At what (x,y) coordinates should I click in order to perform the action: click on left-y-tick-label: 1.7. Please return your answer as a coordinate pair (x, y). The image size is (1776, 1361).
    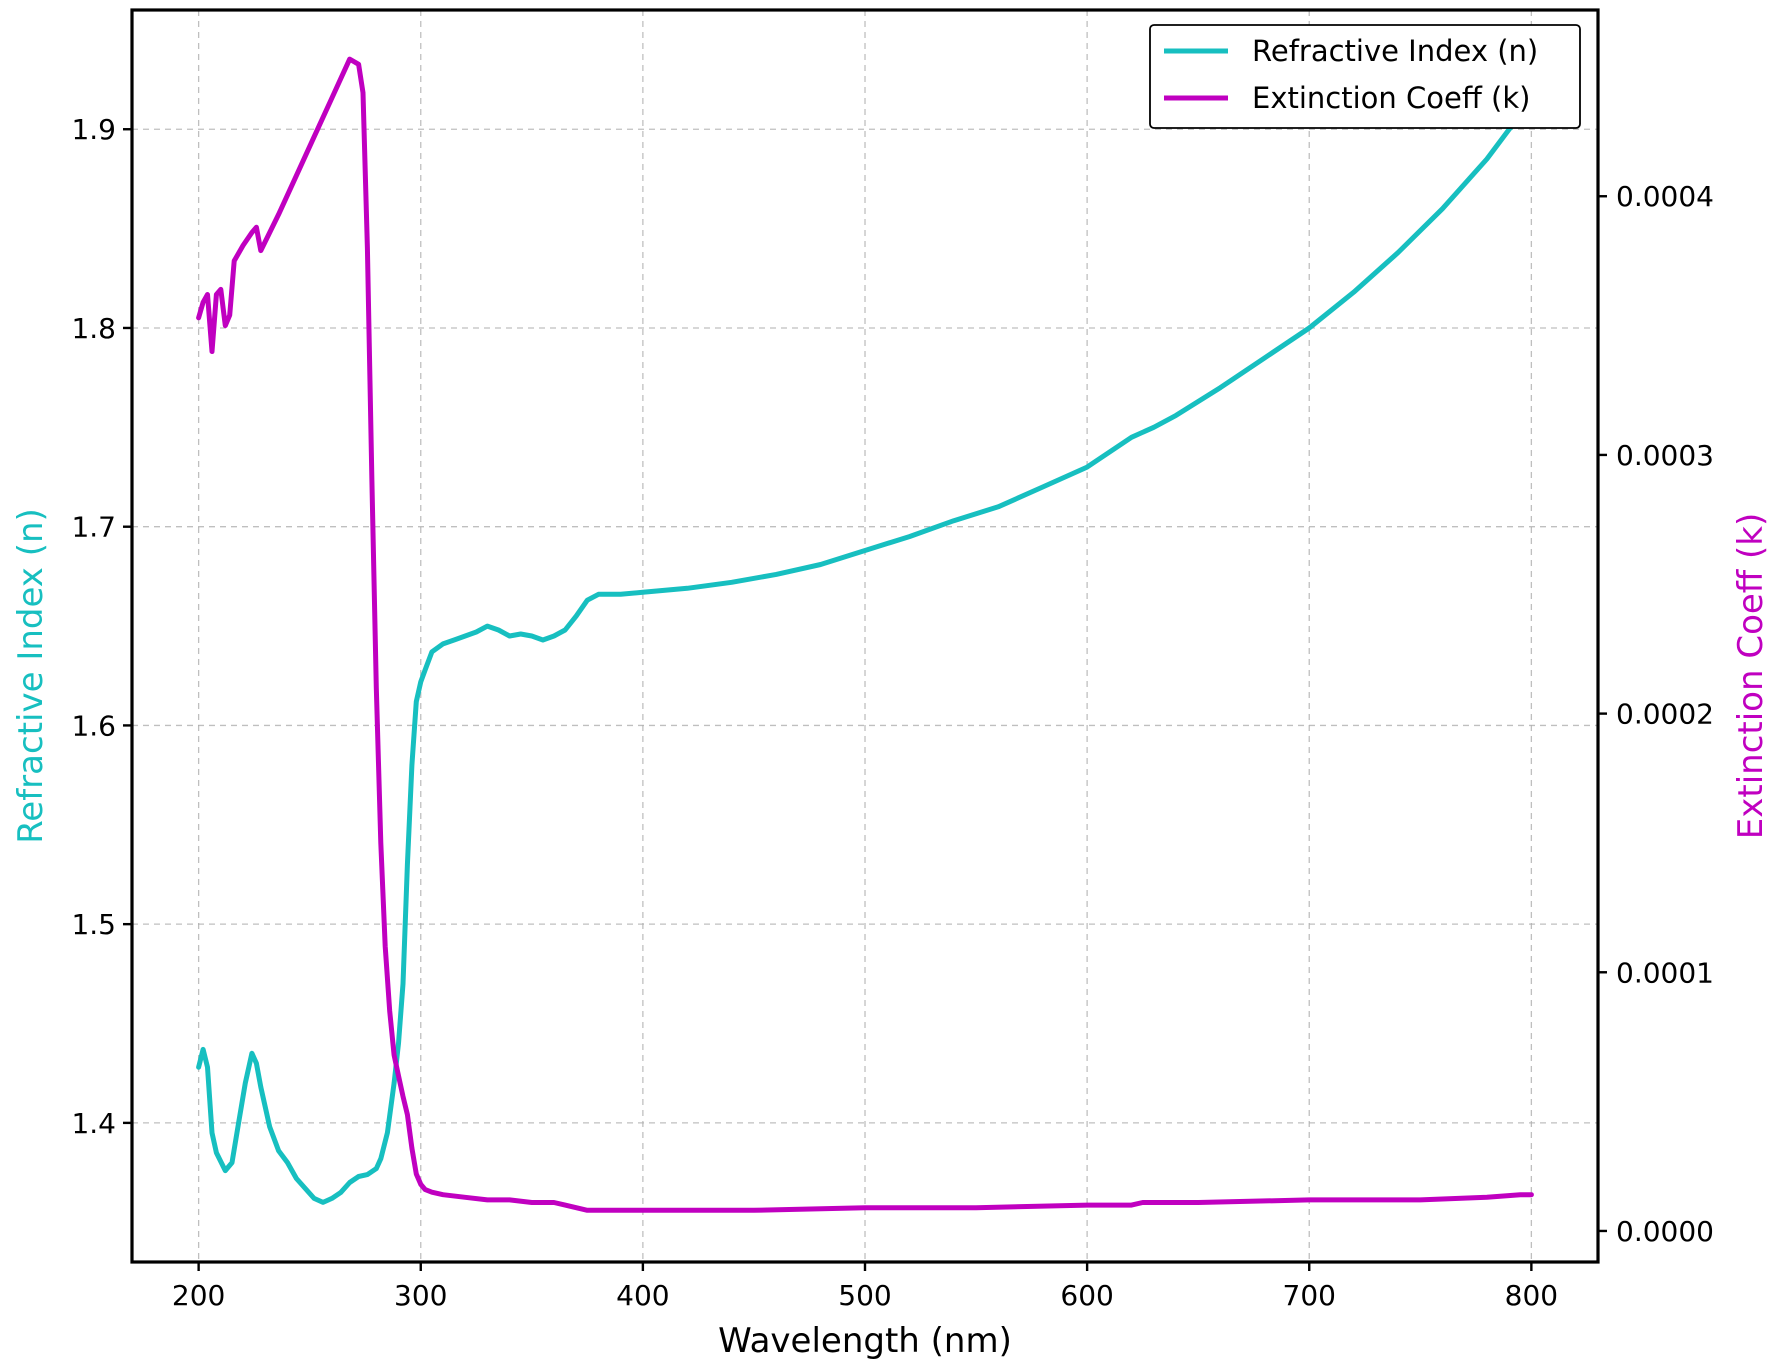
    Looking at the image, I should click on (93, 527).